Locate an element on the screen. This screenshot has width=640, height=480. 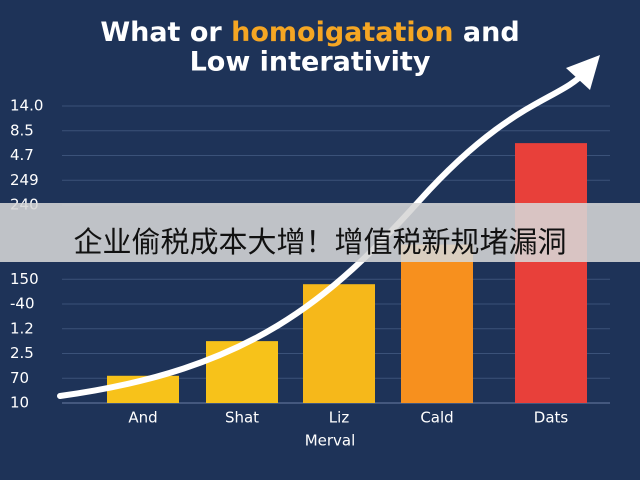
y-tick-label: 14.0 is located at coordinates (26, 106).